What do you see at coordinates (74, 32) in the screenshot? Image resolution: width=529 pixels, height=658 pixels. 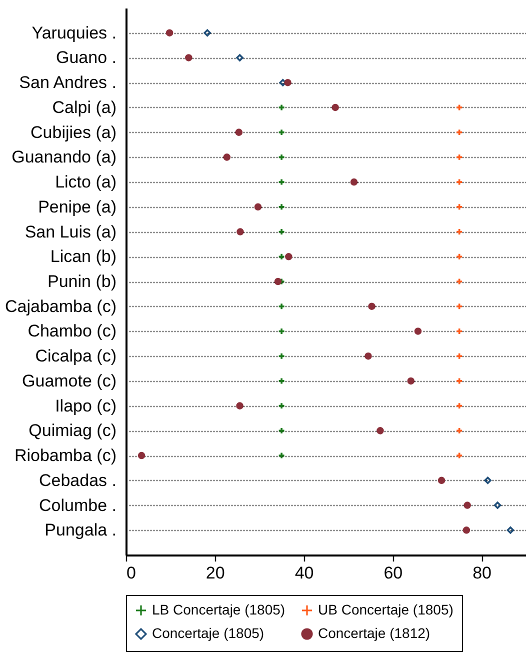 I see `y-tick-label: Yaruquies .` at bounding box center [74, 32].